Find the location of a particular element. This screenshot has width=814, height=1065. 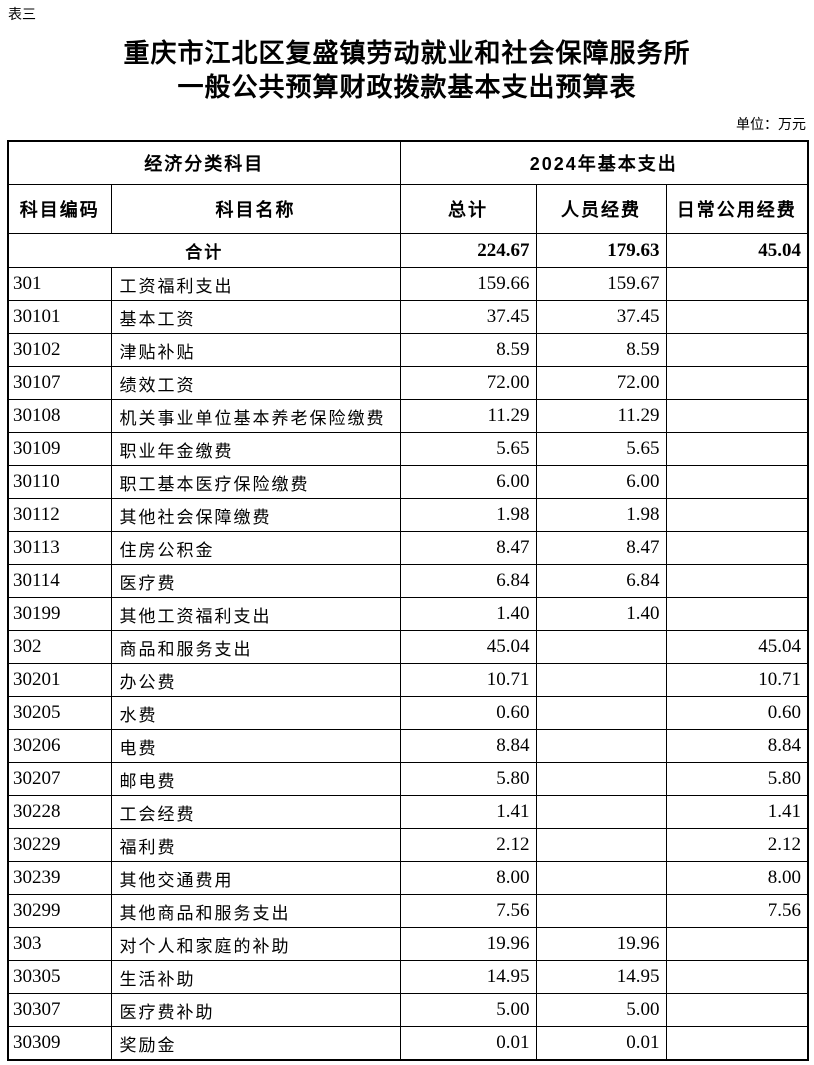

cell-name: 医疗费补助 is located at coordinates (255, 1010).